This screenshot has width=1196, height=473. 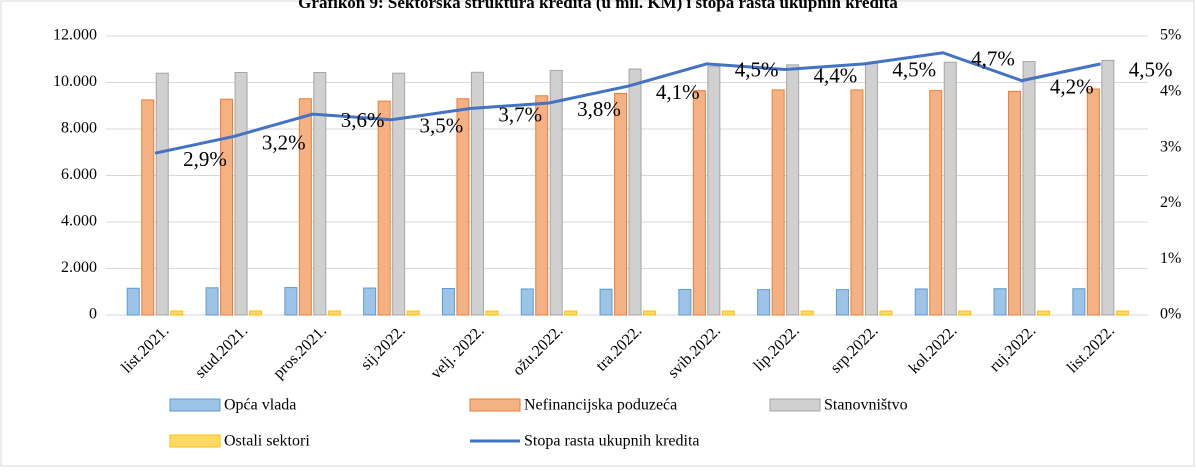 I want to click on data-label: 4,2%, so click(x=1072, y=86).